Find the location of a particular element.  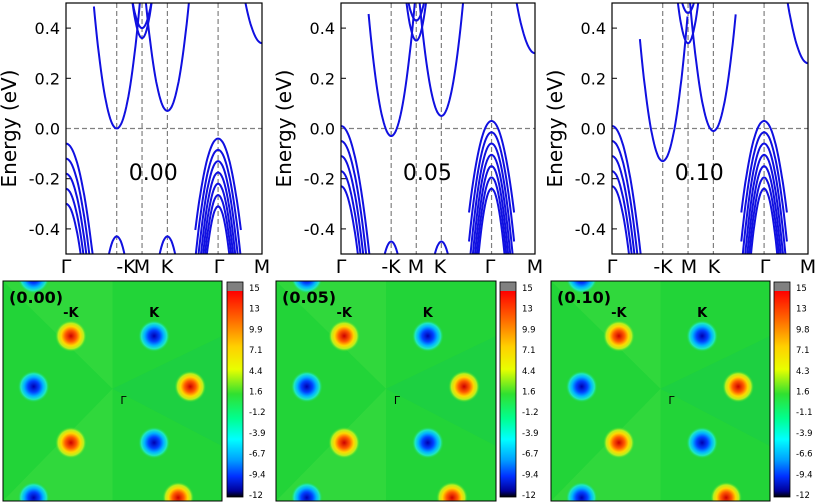

colorbar-tick-label: 4.4 is located at coordinates (256, 372).